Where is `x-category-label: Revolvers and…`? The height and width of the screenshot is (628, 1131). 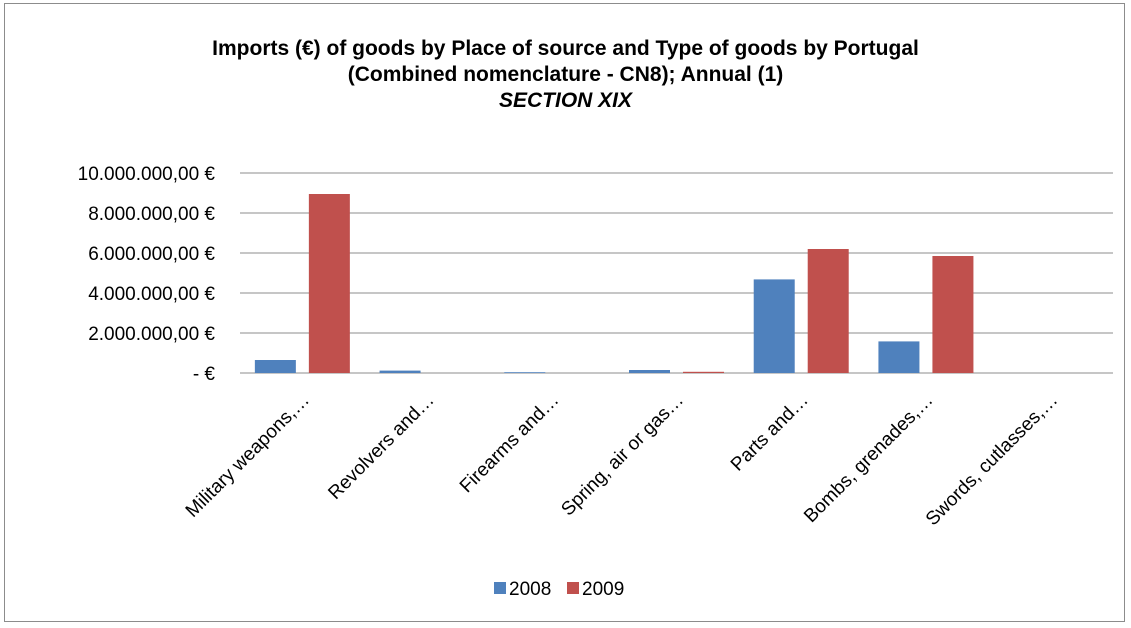 x-category-label: Revolvers and… is located at coordinates (381, 447).